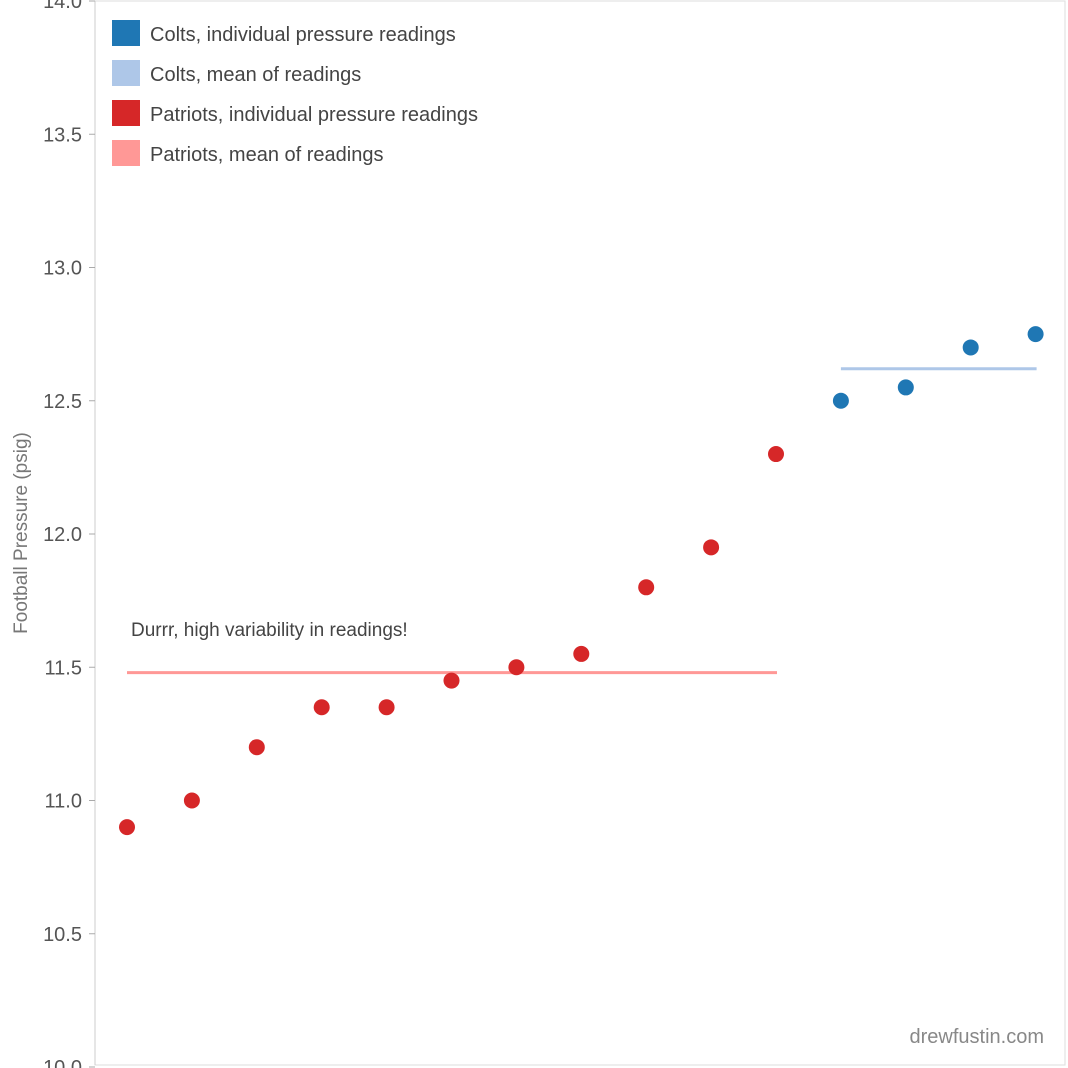 The width and height of the screenshot is (1068, 1068). I want to click on legend-label: Colts, mean of readings, so click(255, 75).